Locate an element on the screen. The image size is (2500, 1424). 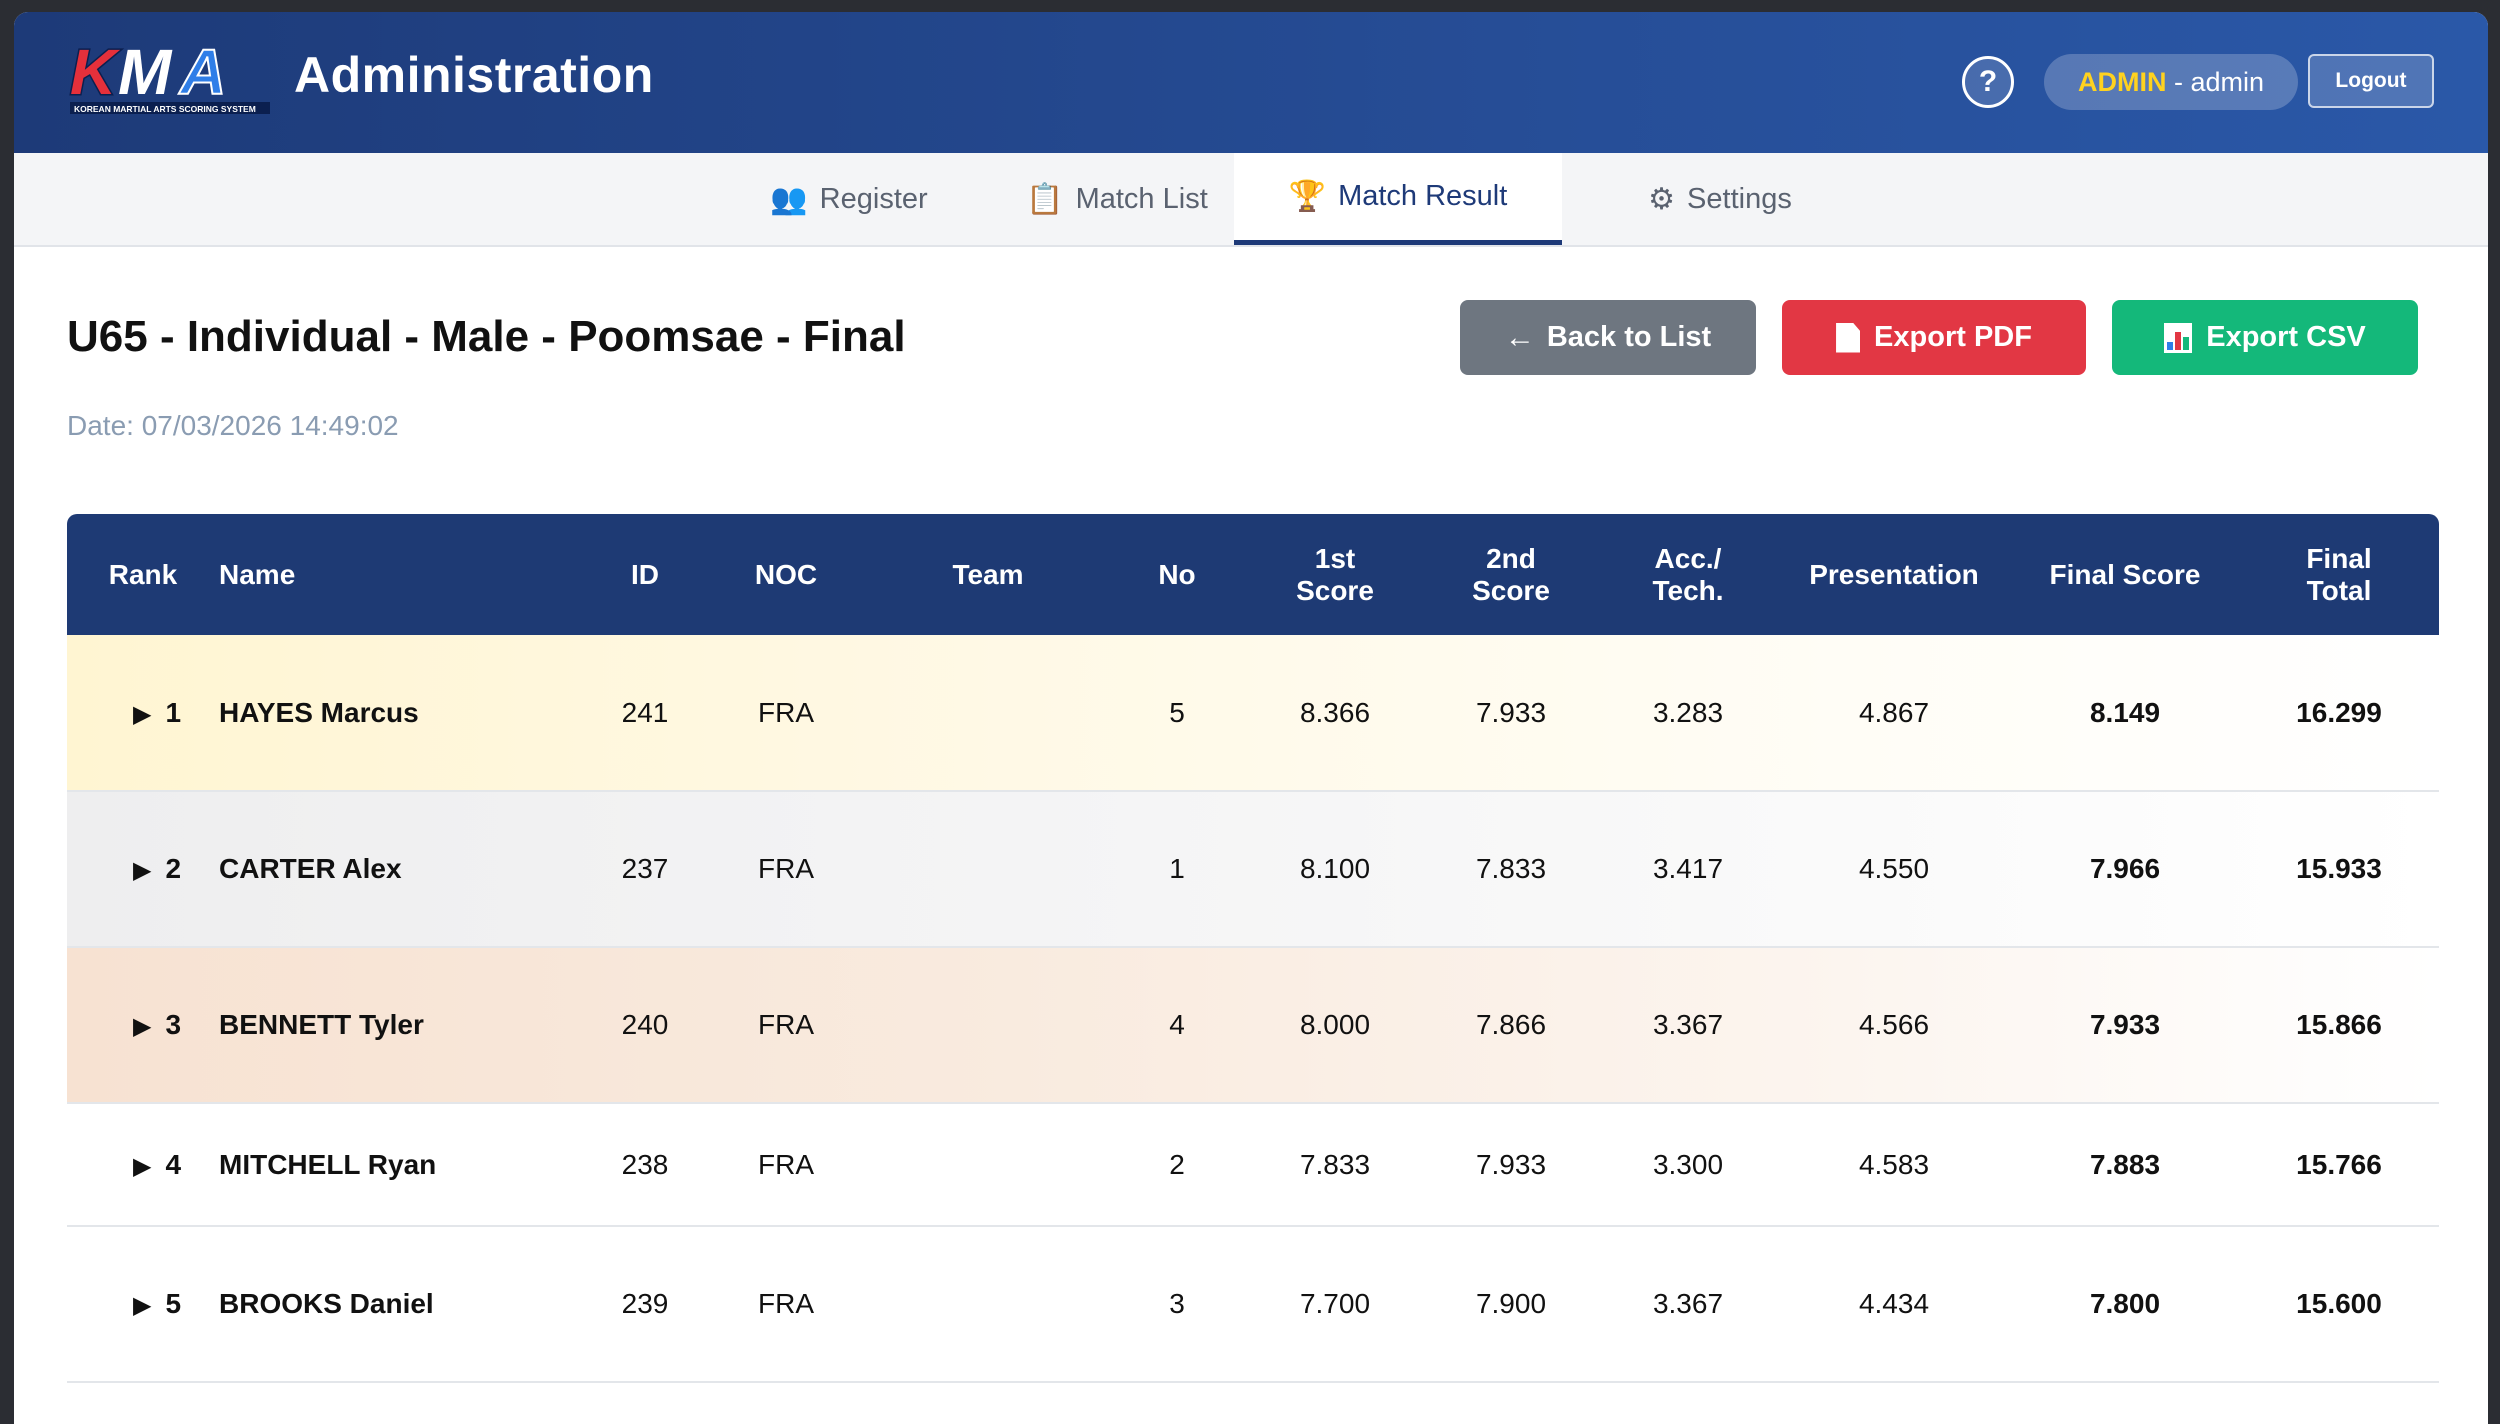
export-pdf-button: Export PDF is located at coordinates (1934, 337).